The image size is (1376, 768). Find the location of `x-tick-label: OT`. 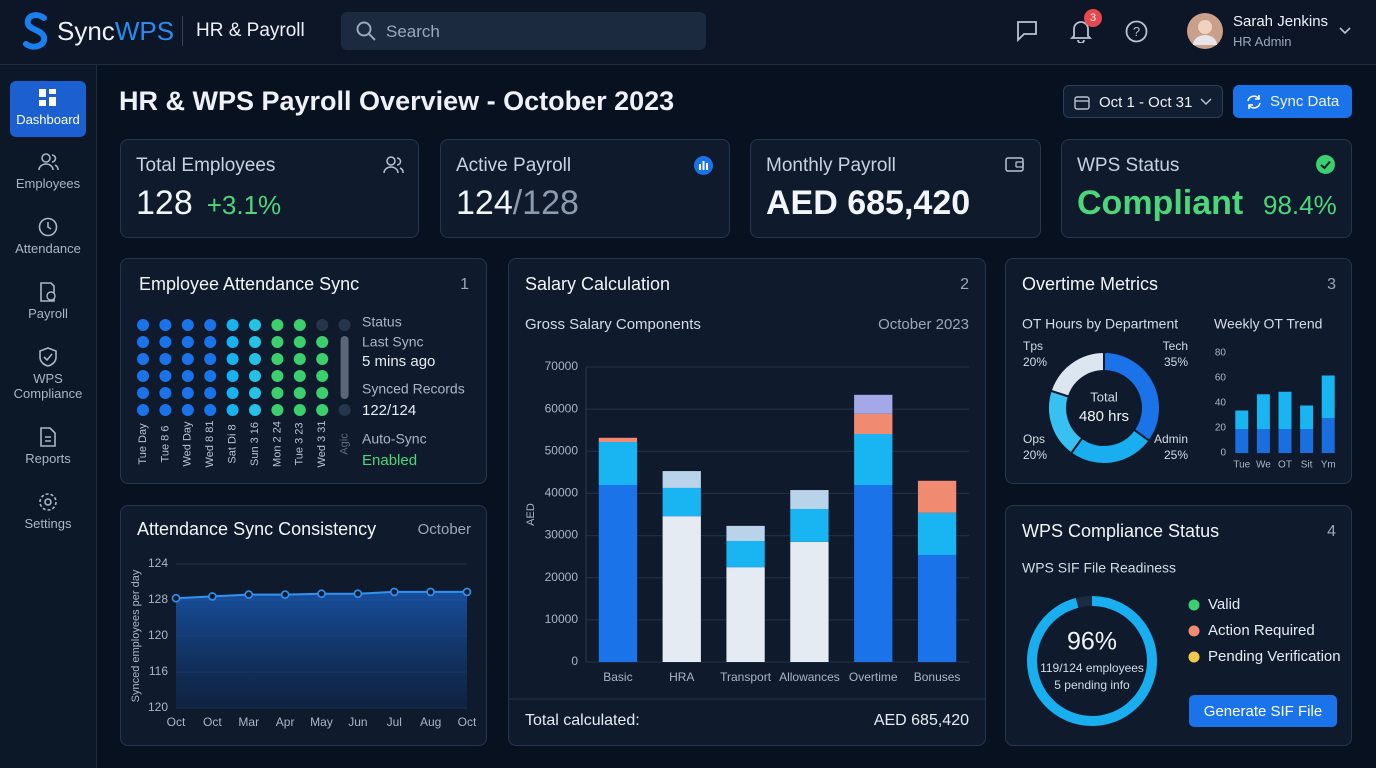

x-tick-label: OT is located at coordinates (1285, 465).